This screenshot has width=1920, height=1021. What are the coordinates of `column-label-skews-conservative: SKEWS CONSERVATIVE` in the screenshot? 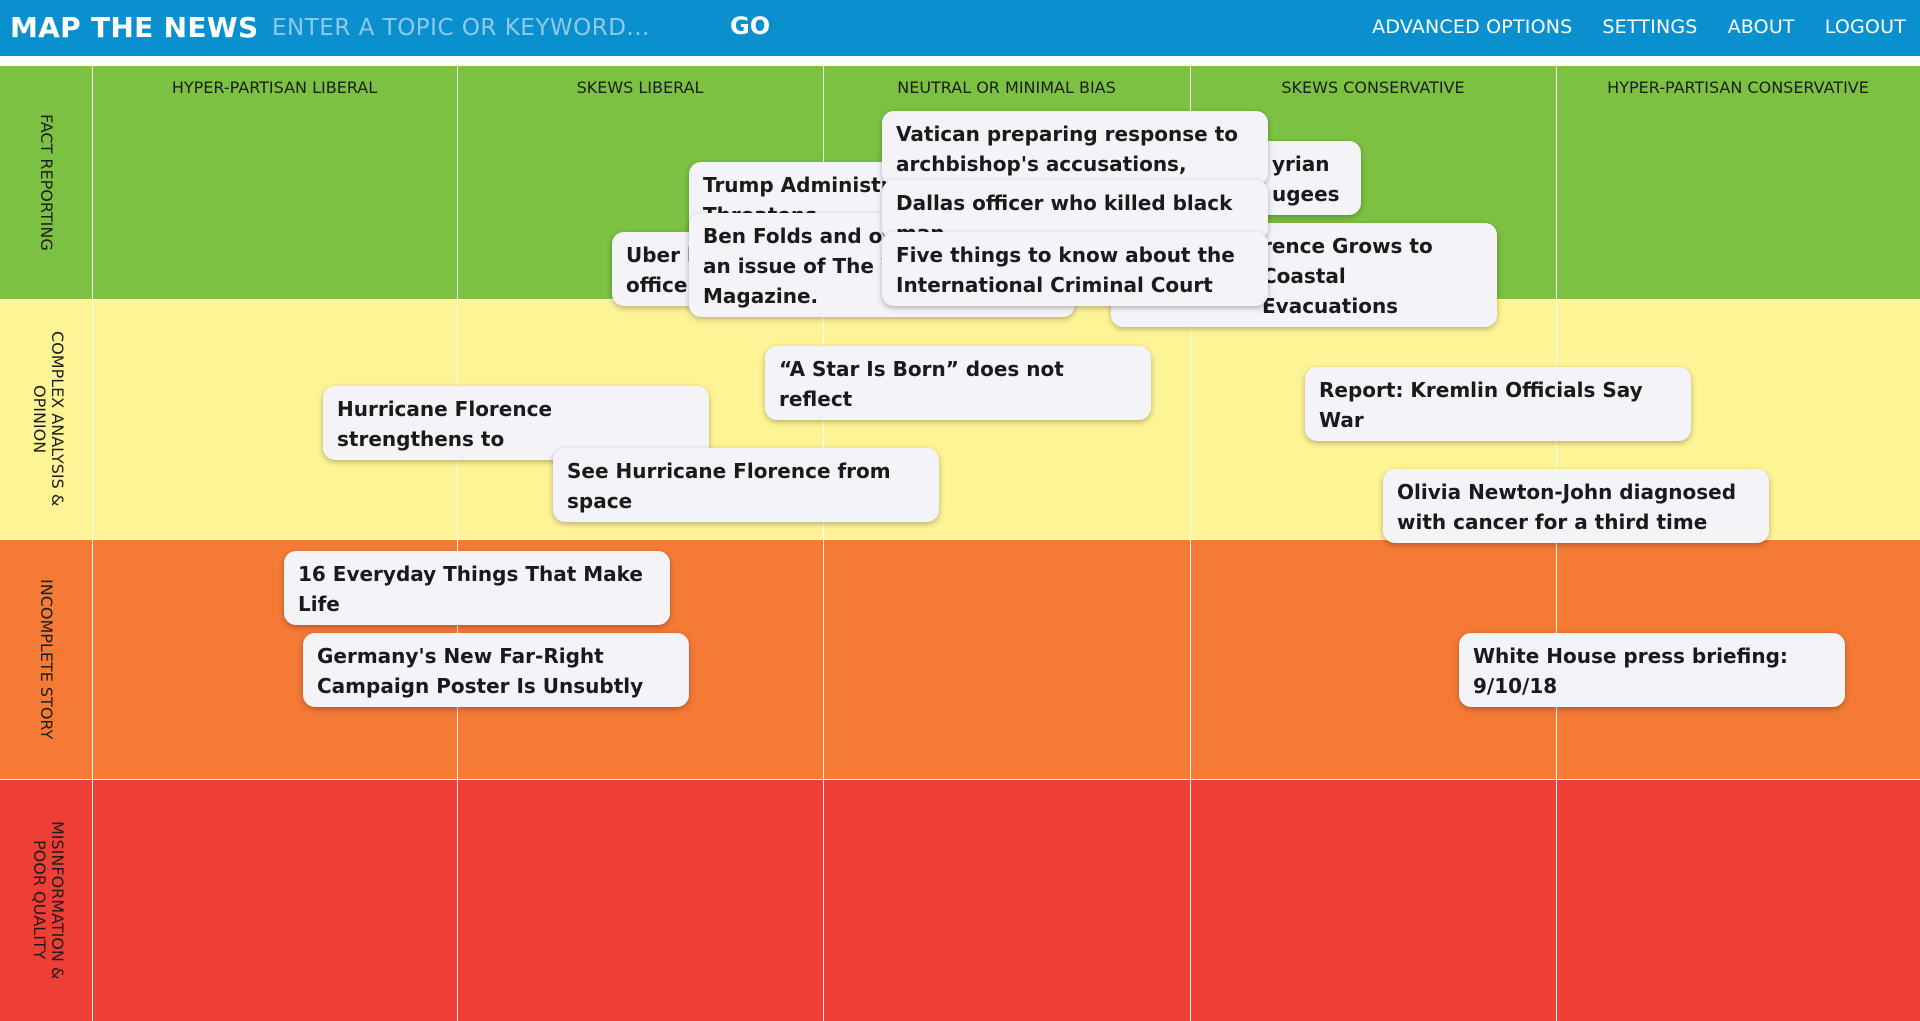 It's located at (1373, 87).